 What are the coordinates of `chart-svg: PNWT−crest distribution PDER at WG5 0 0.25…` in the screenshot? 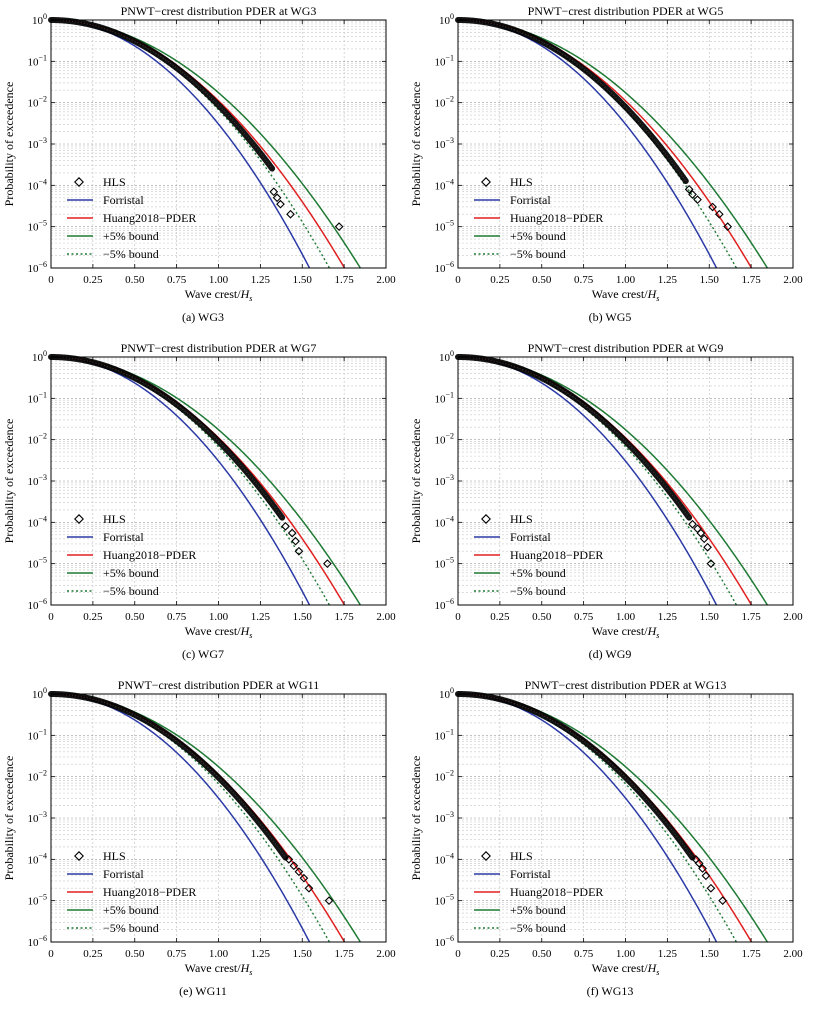 It's located at (606, 153).